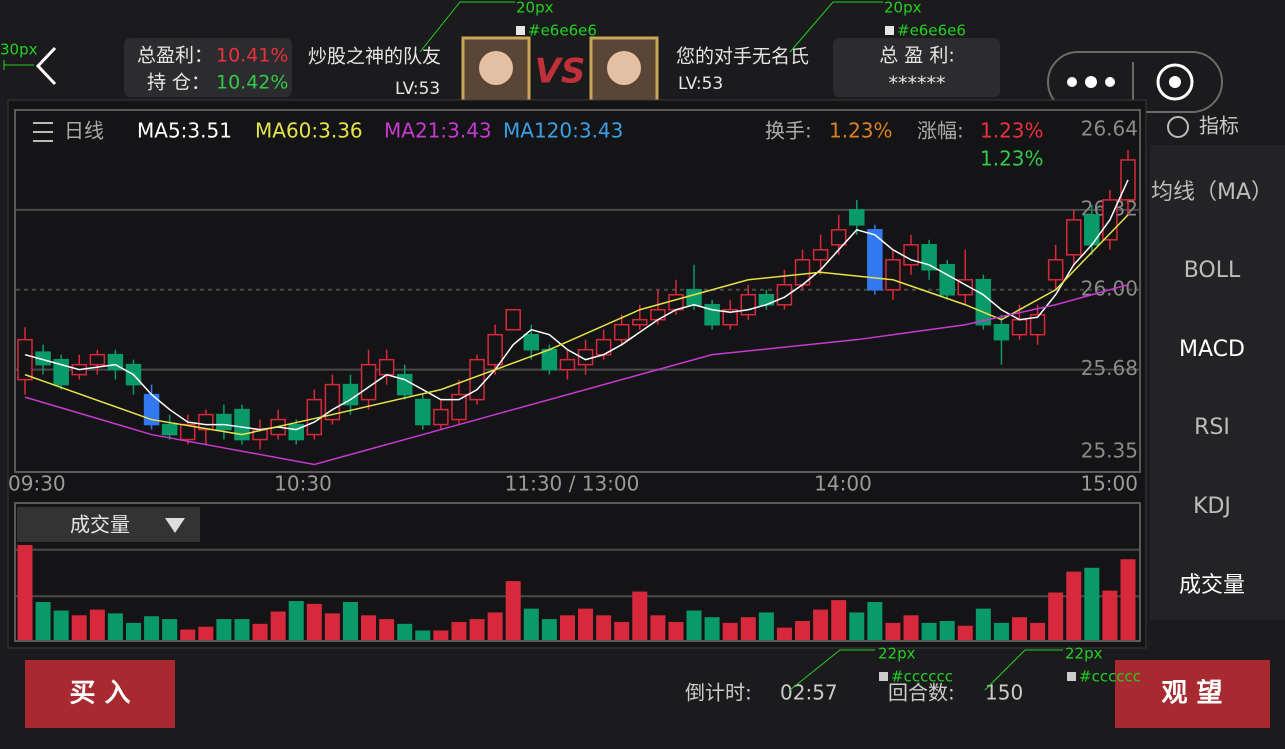  I want to click on indicator-tab: 成交量, so click(1212, 585).